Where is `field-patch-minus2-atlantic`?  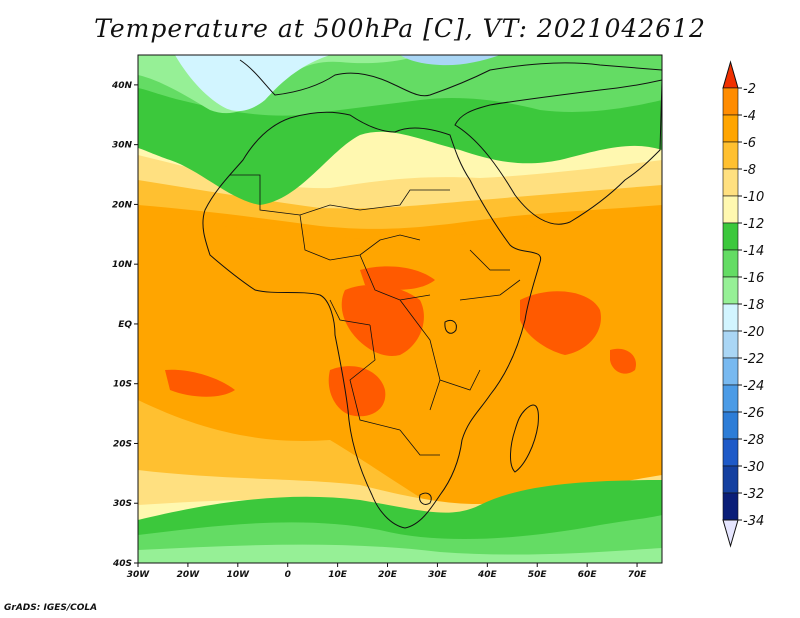
field-patch-minus2-atlantic is located at coordinates (200, 383).